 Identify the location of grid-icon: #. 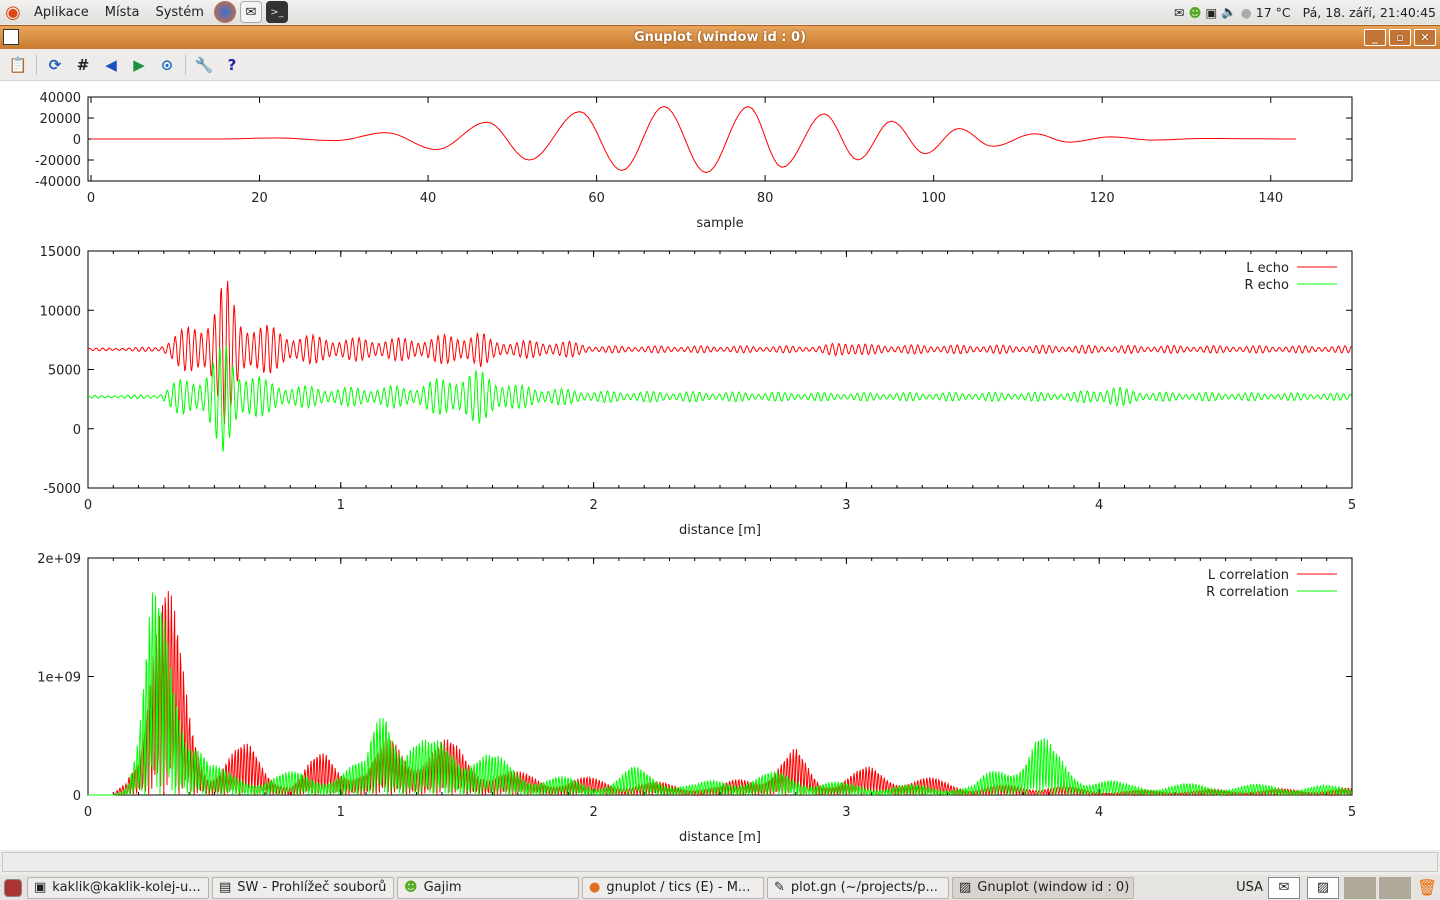
(83, 64).